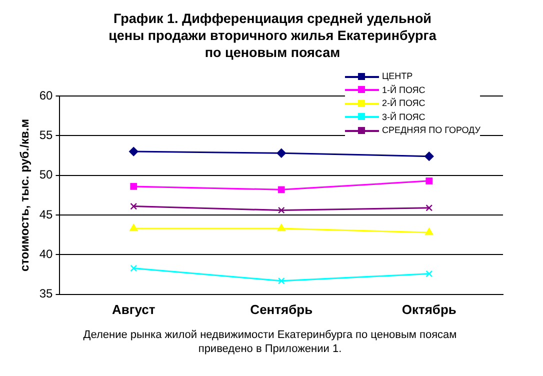  What do you see at coordinates (46, 135) in the screenshot?
I see `y-tick-label: 55` at bounding box center [46, 135].